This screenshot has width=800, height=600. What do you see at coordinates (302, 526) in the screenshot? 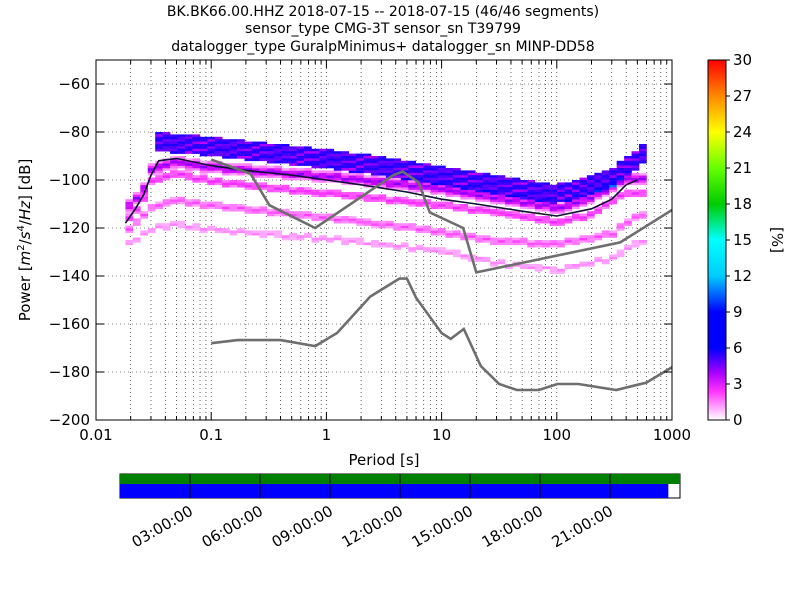
I see `coverage-tick-label: 09:00:00` at bounding box center [302, 526].